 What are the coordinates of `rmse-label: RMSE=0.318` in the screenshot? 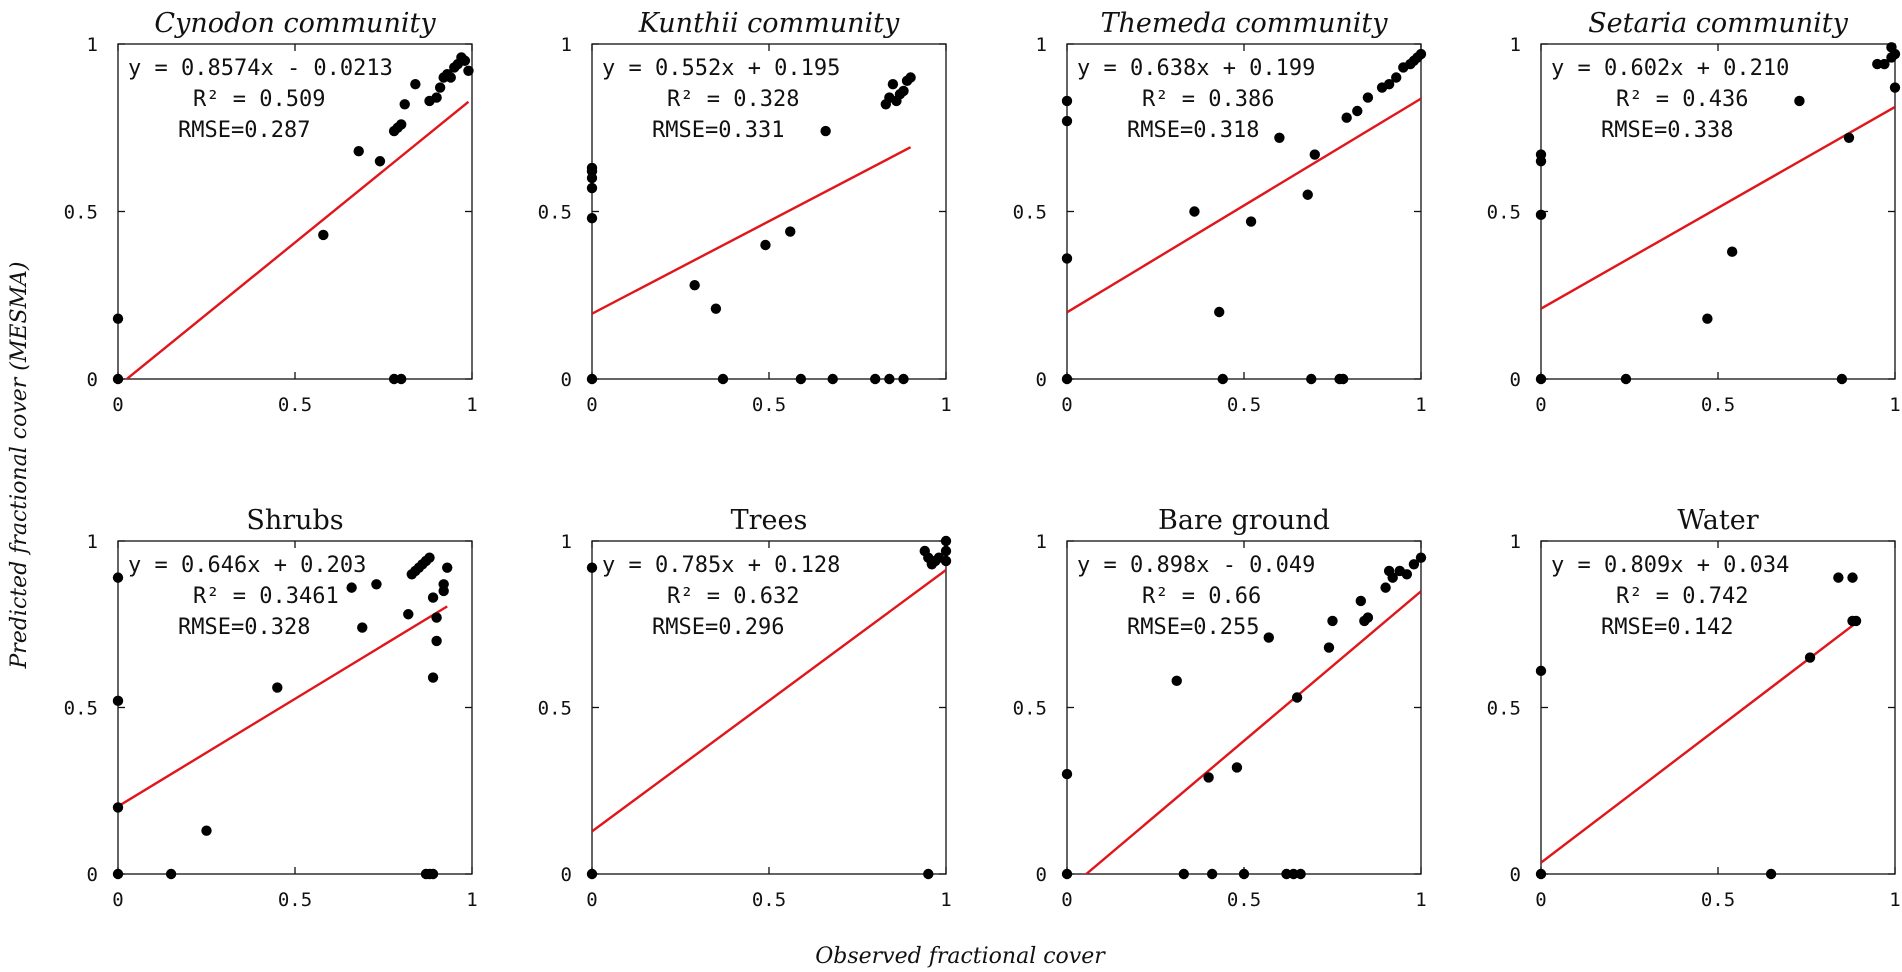 It's located at (1193, 130).